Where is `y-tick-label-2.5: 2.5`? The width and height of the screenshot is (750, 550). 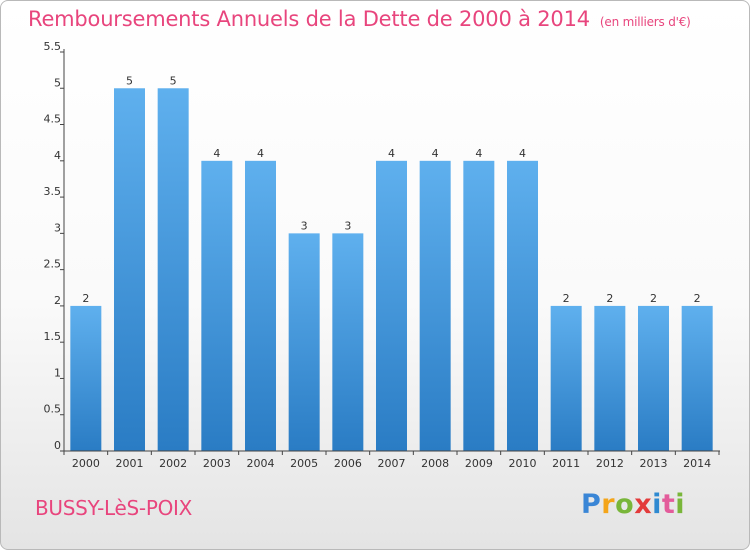 y-tick-label-2.5: 2.5 is located at coordinates (53, 264).